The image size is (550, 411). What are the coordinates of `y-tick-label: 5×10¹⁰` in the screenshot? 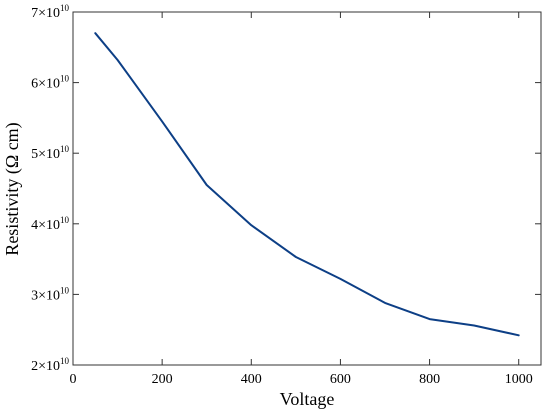 It's located at (50, 153).